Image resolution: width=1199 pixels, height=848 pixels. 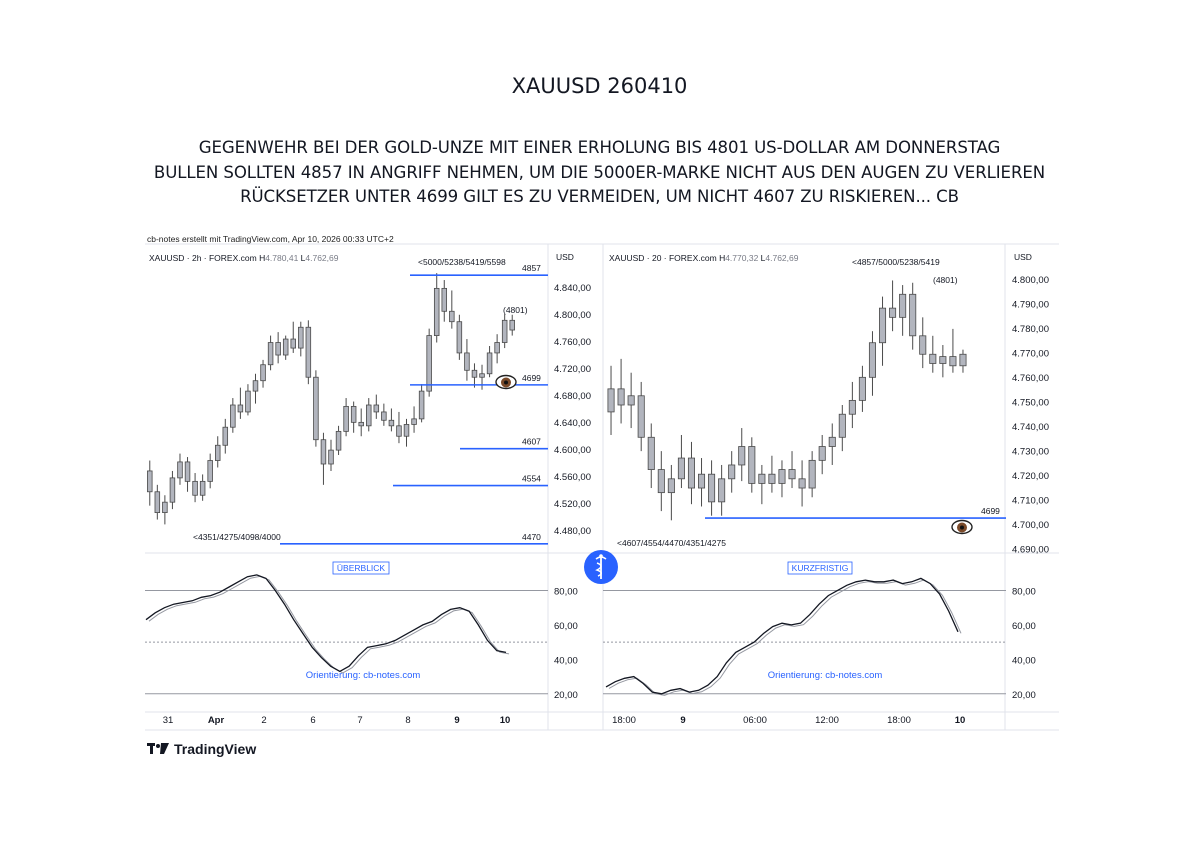 What do you see at coordinates (216, 720) in the screenshot?
I see `time-tick-label: Apr` at bounding box center [216, 720].